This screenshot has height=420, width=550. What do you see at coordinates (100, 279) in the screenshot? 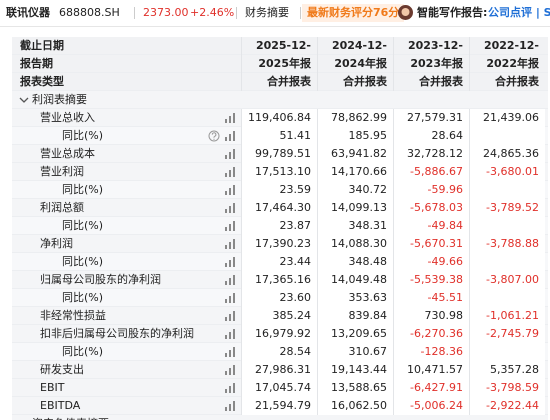
I see `row-label: 归属母公司股东的净利润` at bounding box center [100, 279].